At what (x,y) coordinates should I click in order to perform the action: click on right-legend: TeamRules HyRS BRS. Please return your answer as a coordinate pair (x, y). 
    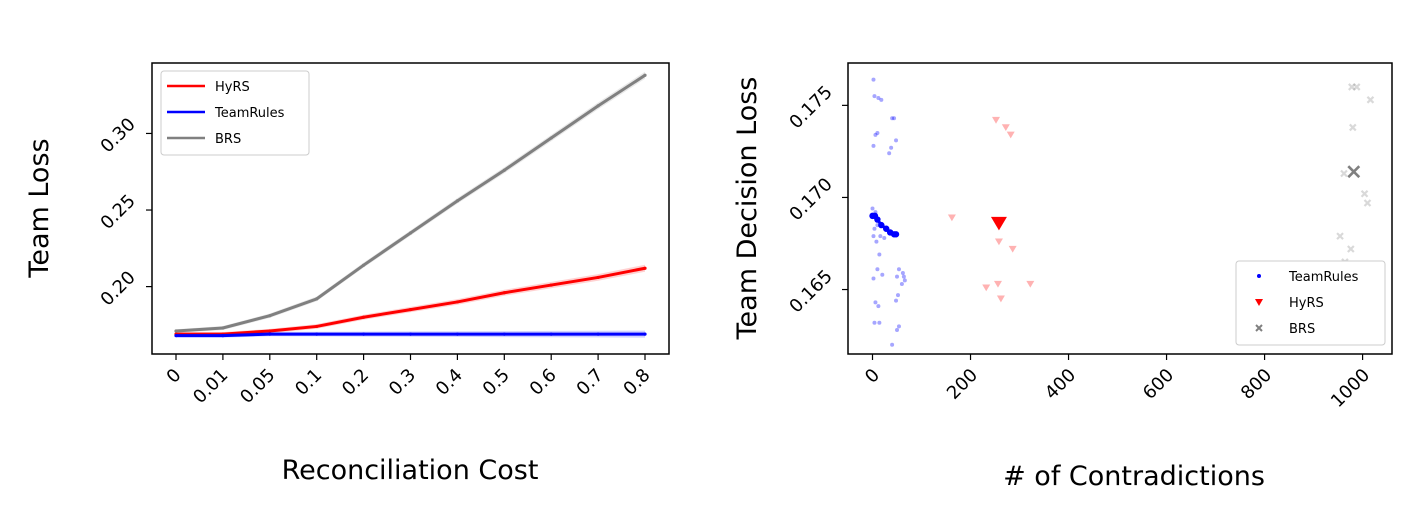
    Looking at the image, I should click on (1310, 303).